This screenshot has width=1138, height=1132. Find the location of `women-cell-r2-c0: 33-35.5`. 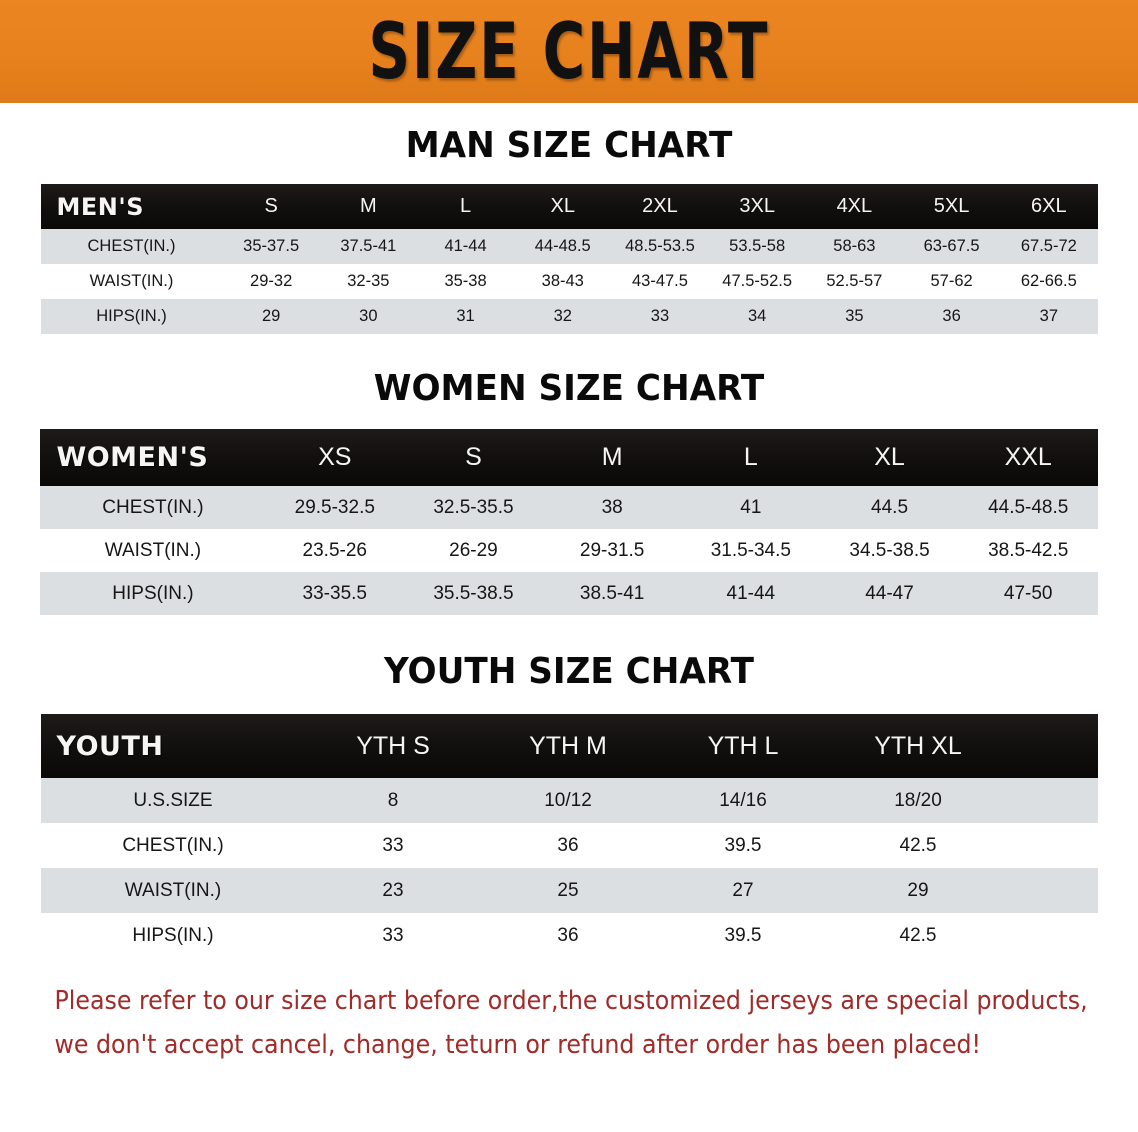

women-cell-r2-c0: 33-35.5 is located at coordinates (334, 593).